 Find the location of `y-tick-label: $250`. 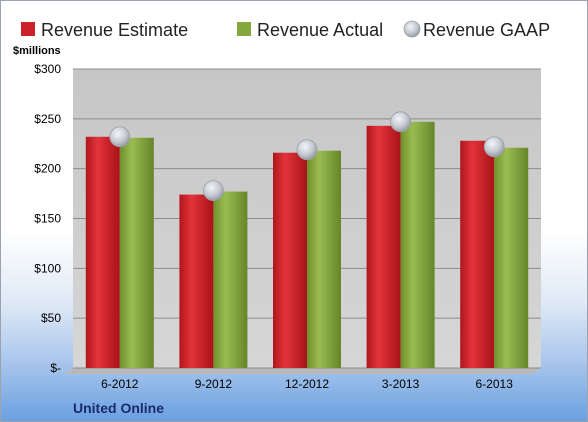

y-tick-label: $250 is located at coordinates (47, 119).